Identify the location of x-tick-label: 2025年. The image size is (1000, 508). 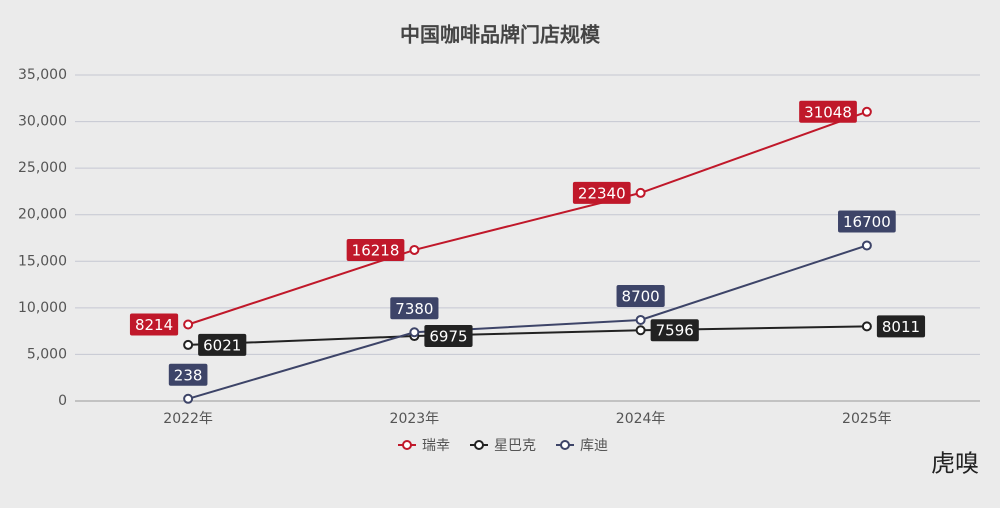
(867, 419).